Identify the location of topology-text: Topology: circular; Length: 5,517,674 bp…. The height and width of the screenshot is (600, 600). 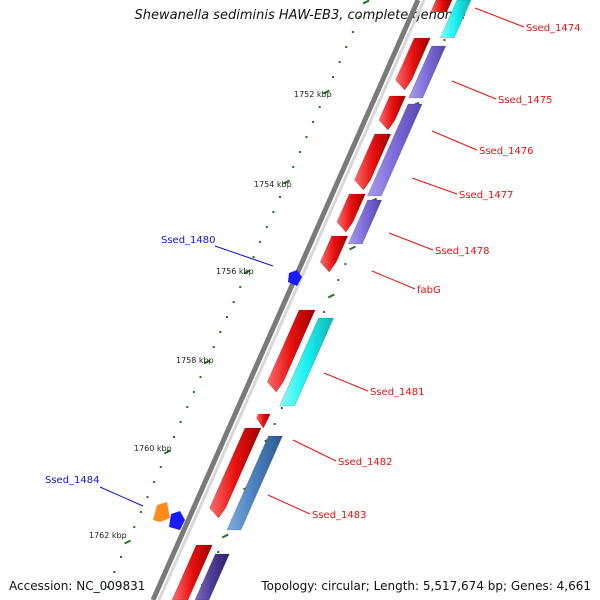
(426, 586).